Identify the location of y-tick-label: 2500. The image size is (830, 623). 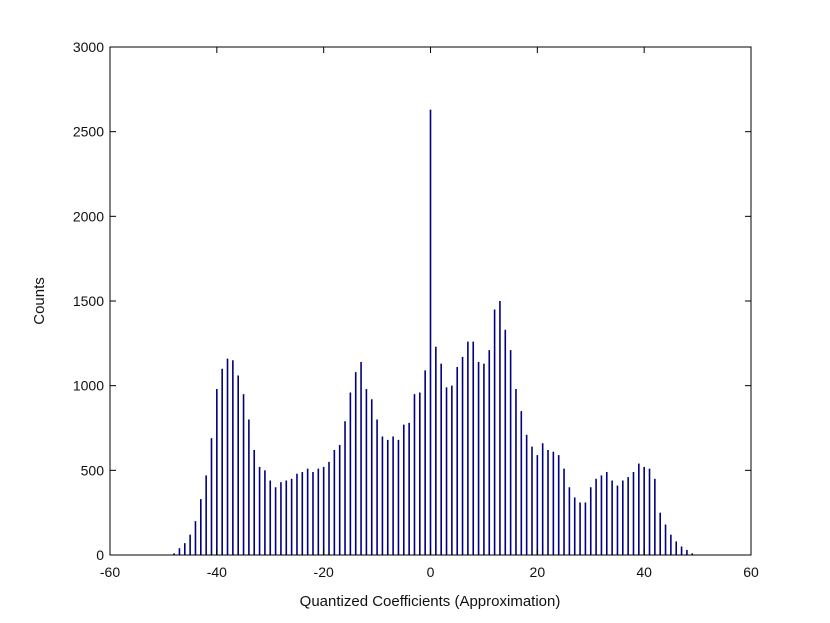
(88, 132).